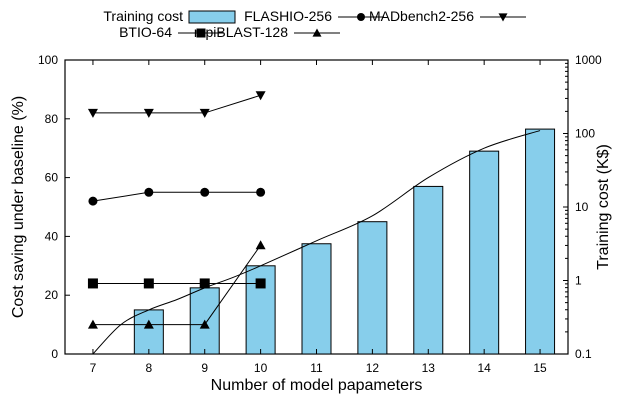 The height and width of the screenshot is (403, 621). I want to click on legend-item-training-cost: Training cost, so click(169, 16).